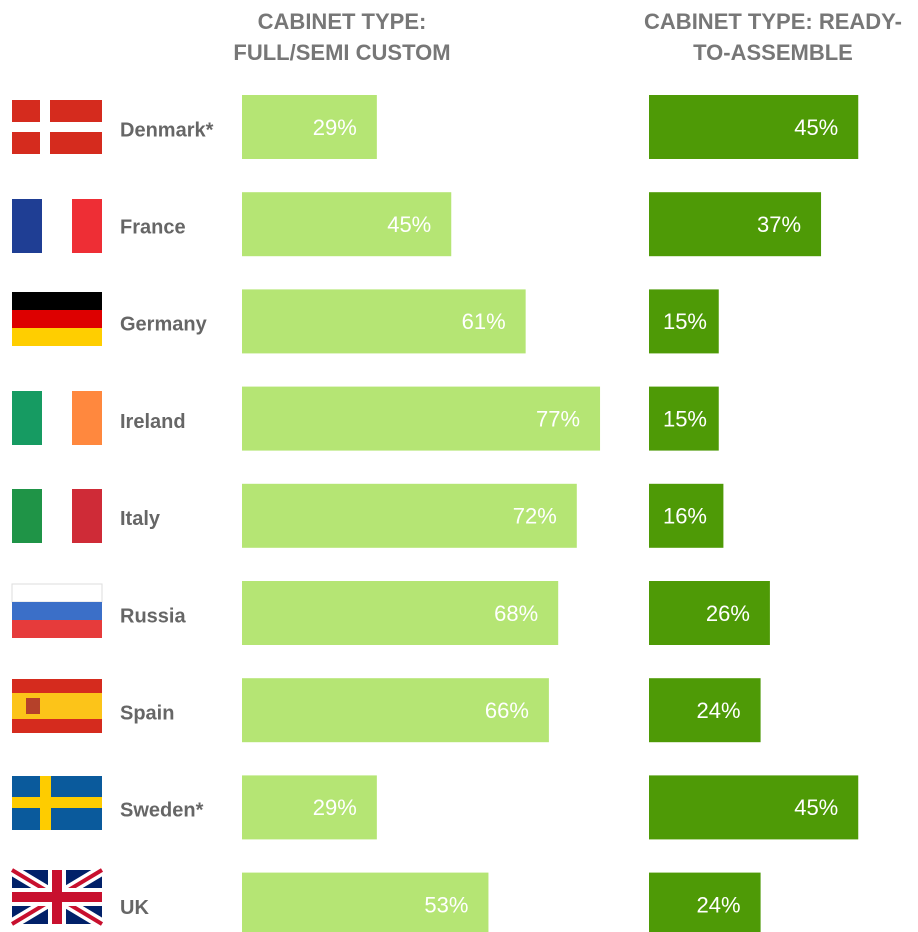 The height and width of the screenshot is (932, 918). What do you see at coordinates (164, 325) in the screenshot?
I see `category-label: Germany` at bounding box center [164, 325].